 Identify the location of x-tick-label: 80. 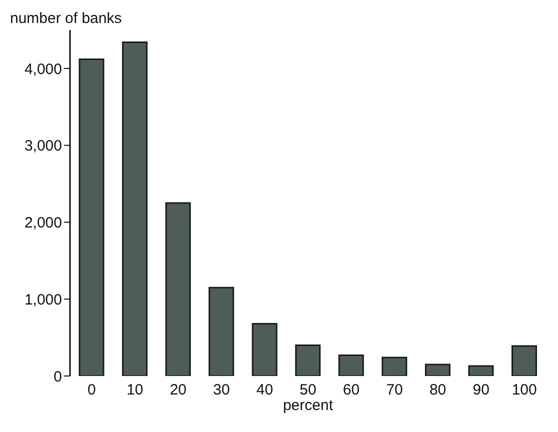
(437, 390).